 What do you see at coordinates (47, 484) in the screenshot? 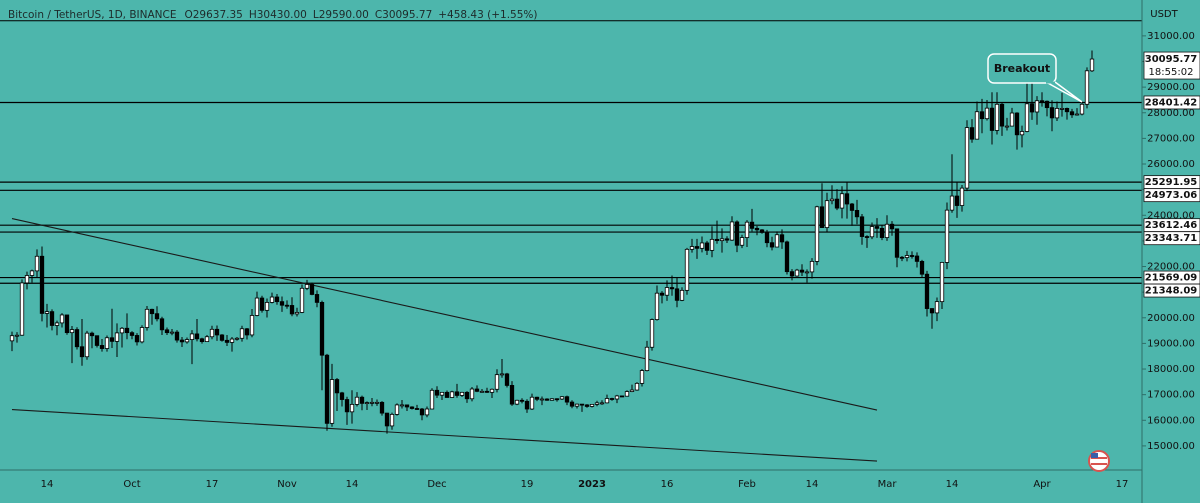
I see `x-tick-label: 14` at bounding box center [47, 484].